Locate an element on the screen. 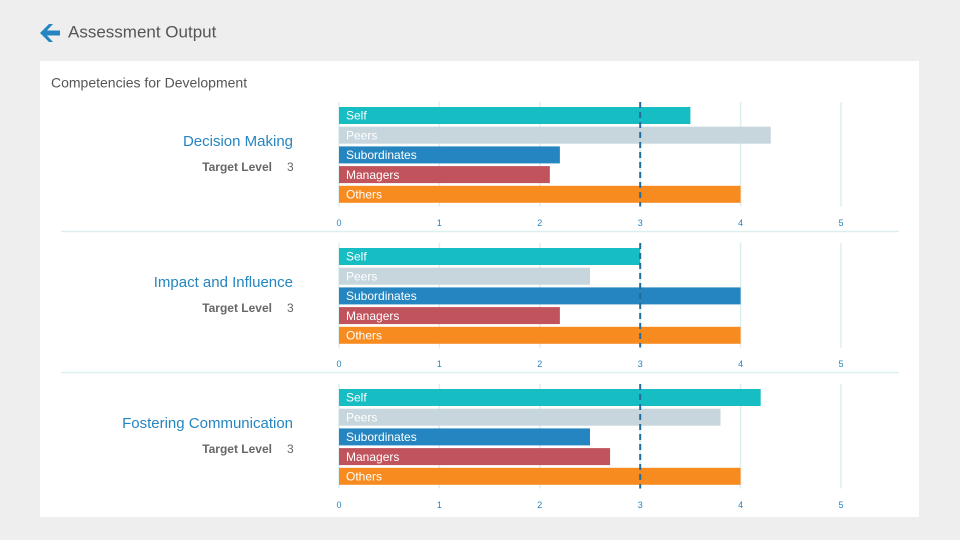  competency-title: Decision Making is located at coordinates (238, 141).